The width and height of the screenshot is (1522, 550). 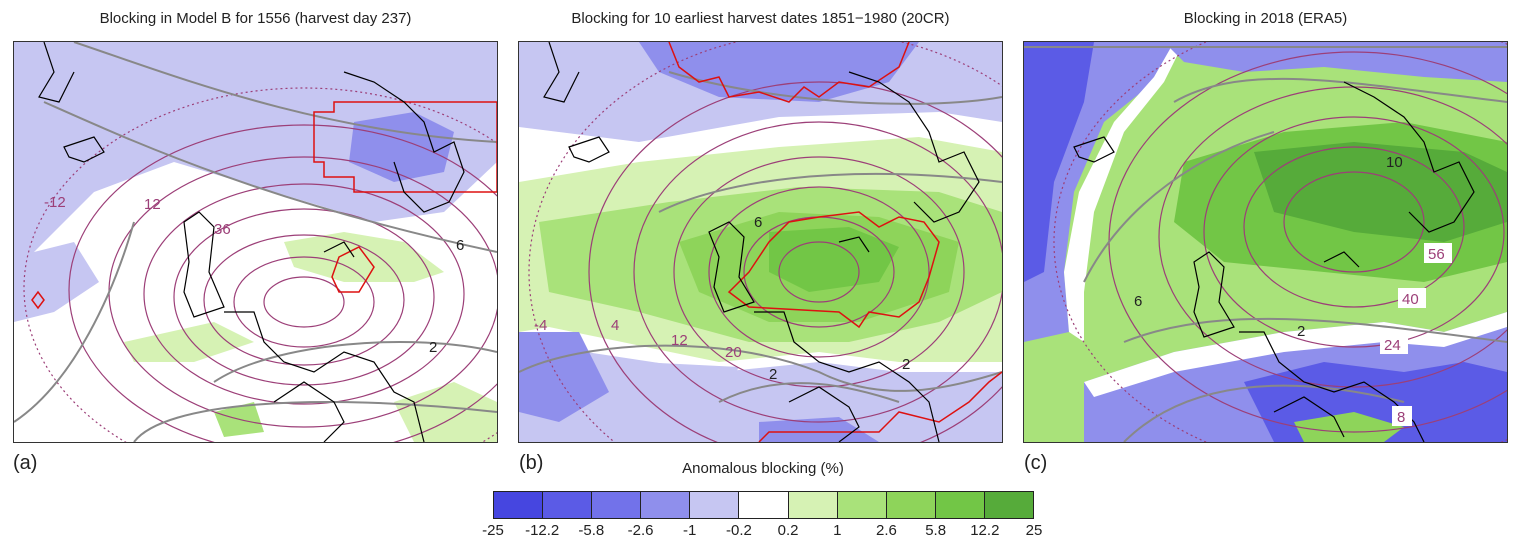 What do you see at coordinates (1059, 162) in the screenshot?
I see `anomaly-region-blue-northwest-deep` at bounding box center [1059, 162].